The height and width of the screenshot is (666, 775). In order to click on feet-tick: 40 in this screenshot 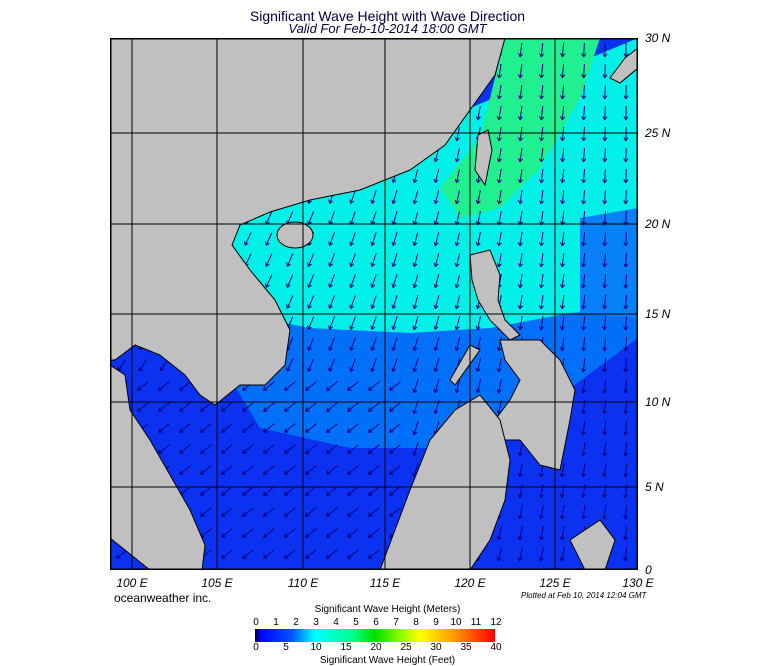, I will do `click(496, 647)`.